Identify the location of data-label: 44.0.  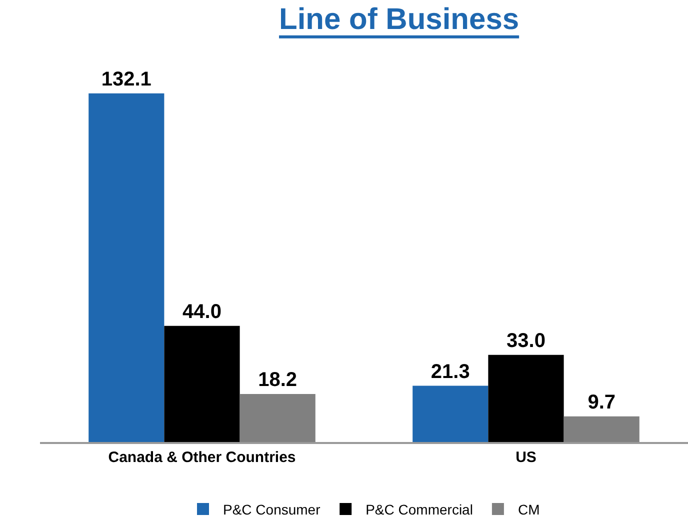
(202, 311).